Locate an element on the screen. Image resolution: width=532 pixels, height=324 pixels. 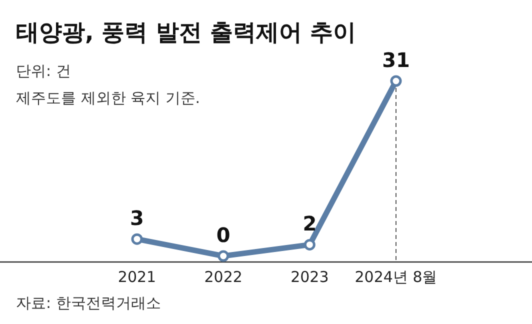
x-tick-label: 2022 is located at coordinates (223, 277).